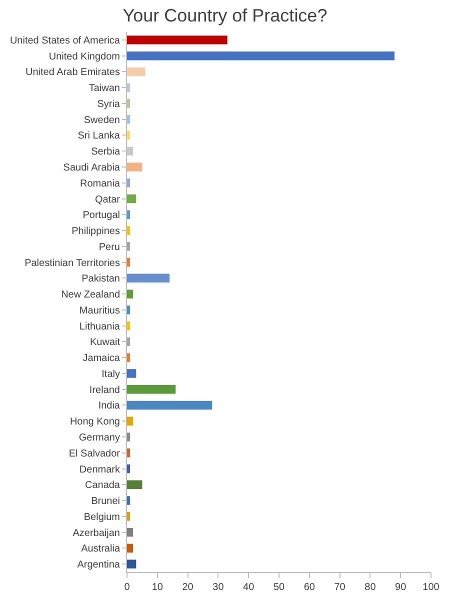  Describe the element at coordinates (99, 326) in the screenshot. I see `y-tick-label: Lithuania` at that location.